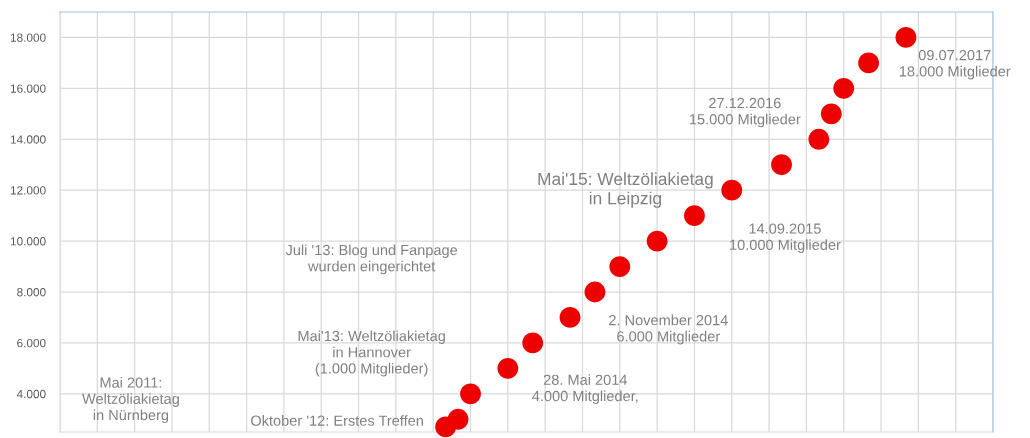 The height and width of the screenshot is (438, 1030). I want to click on annotation: 28. Mai 2014 4.000 Mitglieder,, so click(585, 389).